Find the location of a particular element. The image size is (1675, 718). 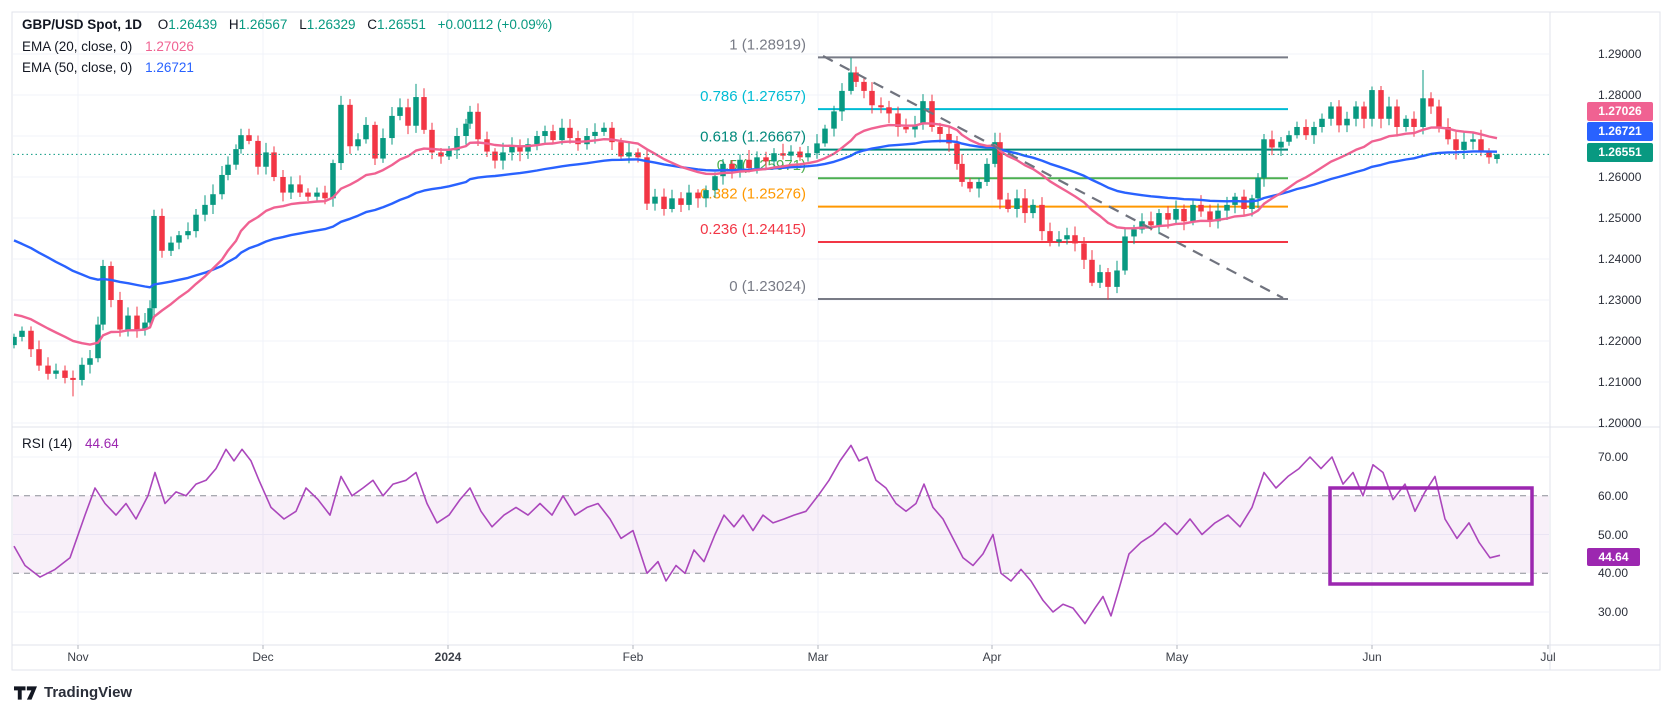

price-badge: 1.26551 is located at coordinates (1620, 152).